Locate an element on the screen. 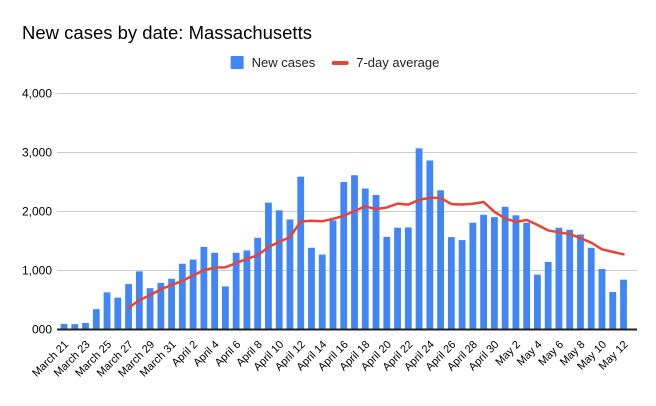 Image resolution: width=656 pixels, height=406 pixels. legend-label-avg: 7-day average is located at coordinates (398, 62).